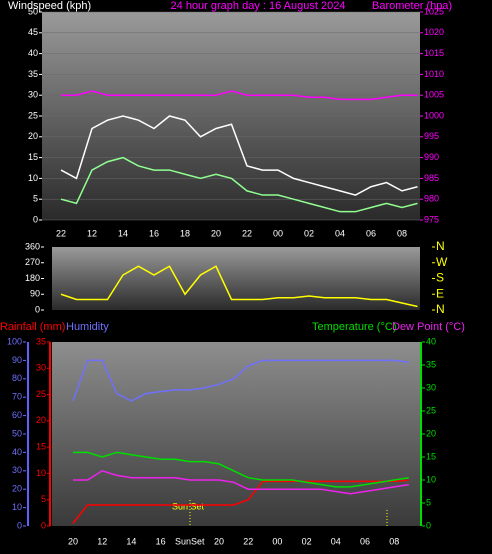 This screenshot has width=492, height=554. I want to click on y-tick-label: 100, so click(14, 341).